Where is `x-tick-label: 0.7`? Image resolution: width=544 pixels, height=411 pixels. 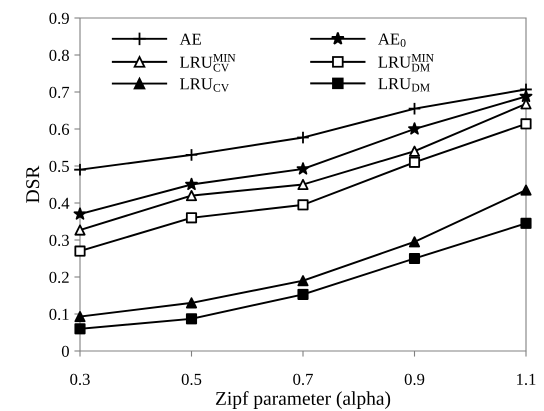 x-tick-label: 0.7 is located at coordinates (303, 380).